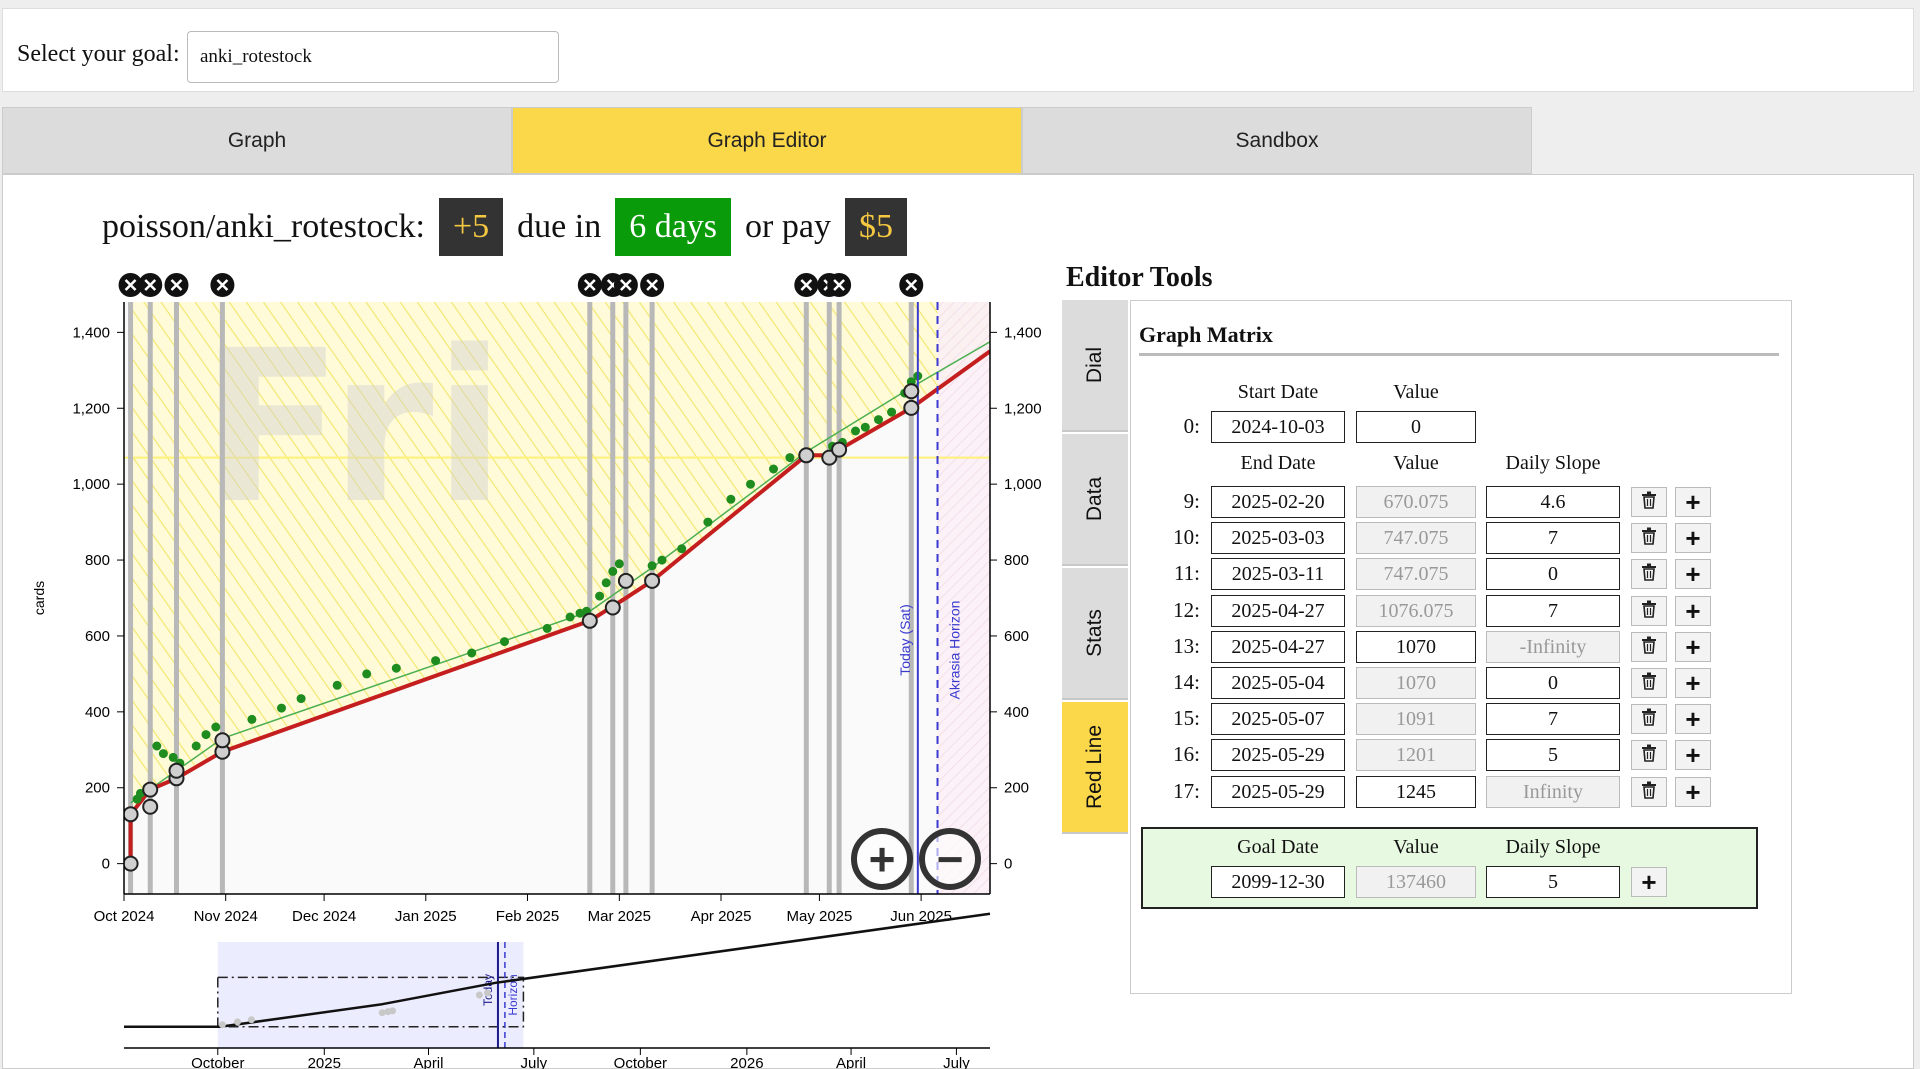  I want to click on side-tab-red-line: Red Line, so click(1095, 768).